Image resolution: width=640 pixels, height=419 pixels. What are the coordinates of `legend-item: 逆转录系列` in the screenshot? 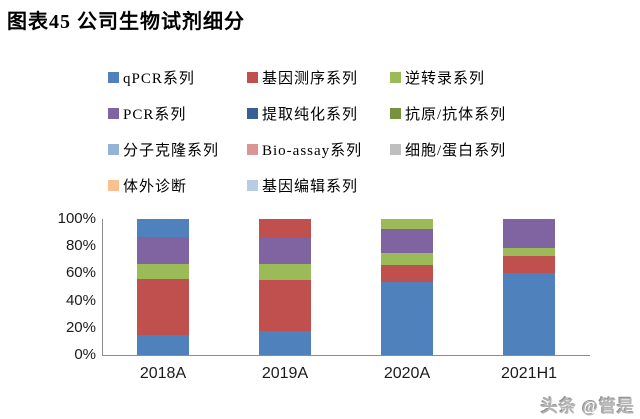 It's located at (469, 77).